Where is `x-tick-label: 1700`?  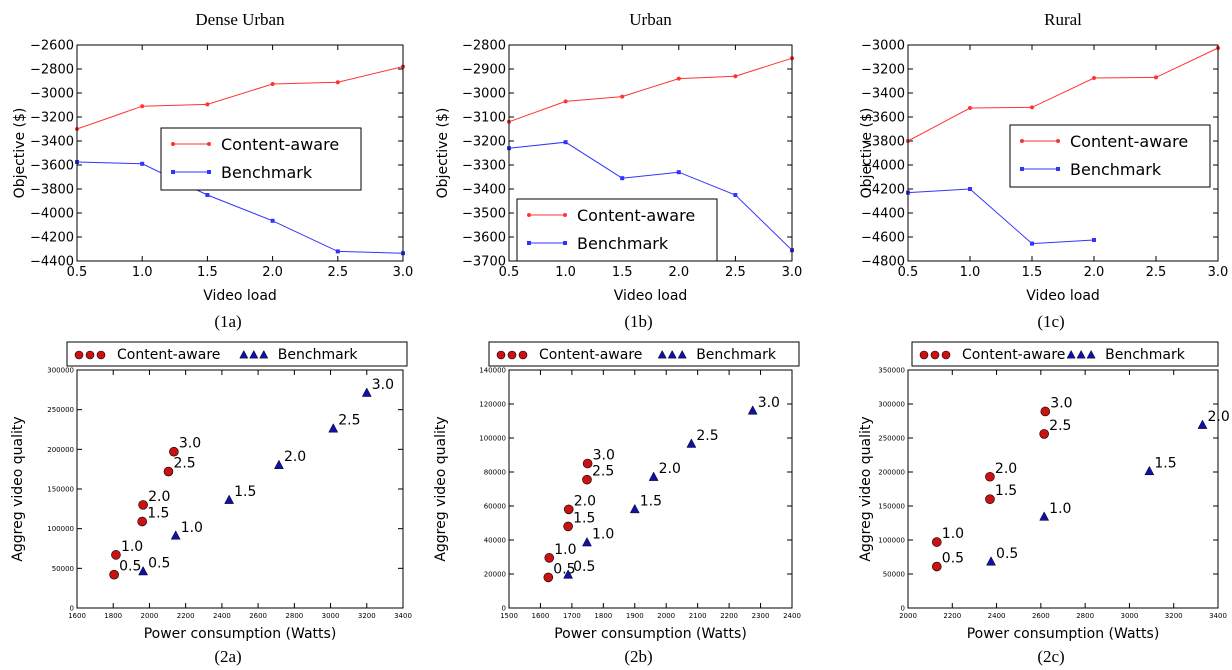 x-tick-label: 1700 is located at coordinates (572, 616).